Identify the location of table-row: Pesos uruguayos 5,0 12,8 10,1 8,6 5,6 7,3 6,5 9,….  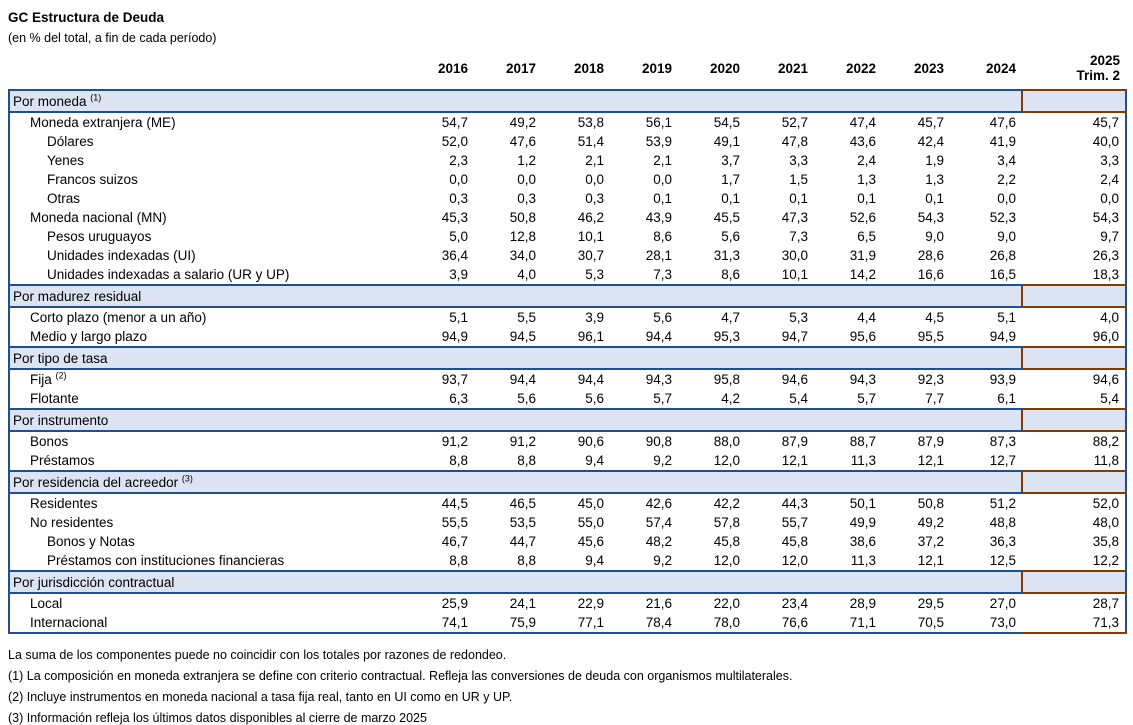
(567, 236).